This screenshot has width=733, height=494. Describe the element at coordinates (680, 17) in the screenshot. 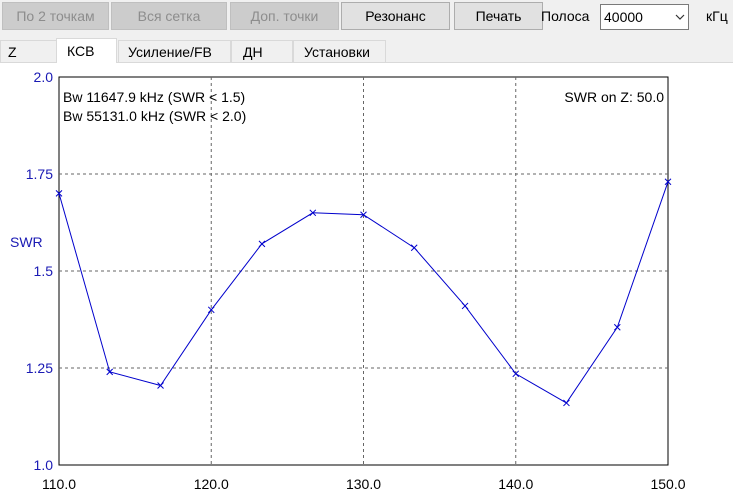

I see `chevron-down-icon` at that location.